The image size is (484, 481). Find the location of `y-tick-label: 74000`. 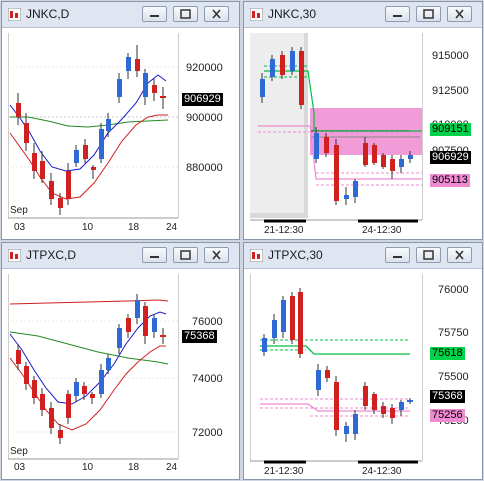

y-tick-label: 74000 is located at coordinates (207, 379).